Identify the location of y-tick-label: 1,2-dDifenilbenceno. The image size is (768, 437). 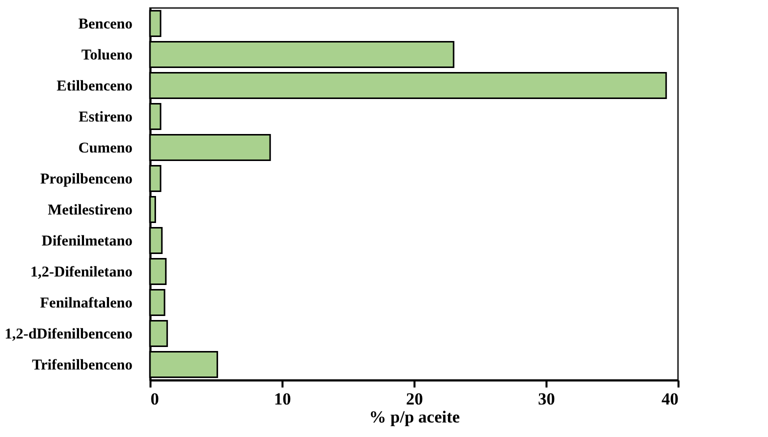
(68, 334).